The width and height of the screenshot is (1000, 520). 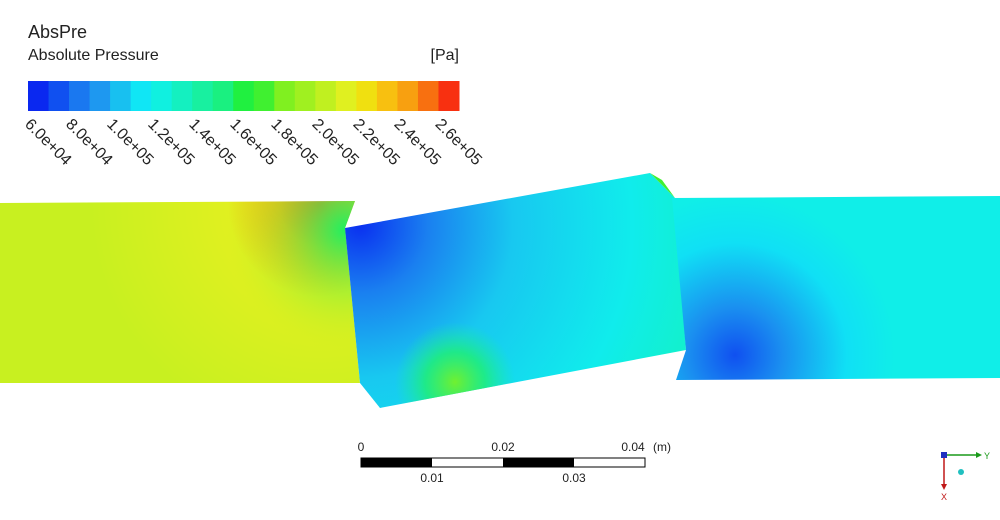 What do you see at coordinates (180, 292) in the screenshot?
I see `inlet-gradient` at bounding box center [180, 292].